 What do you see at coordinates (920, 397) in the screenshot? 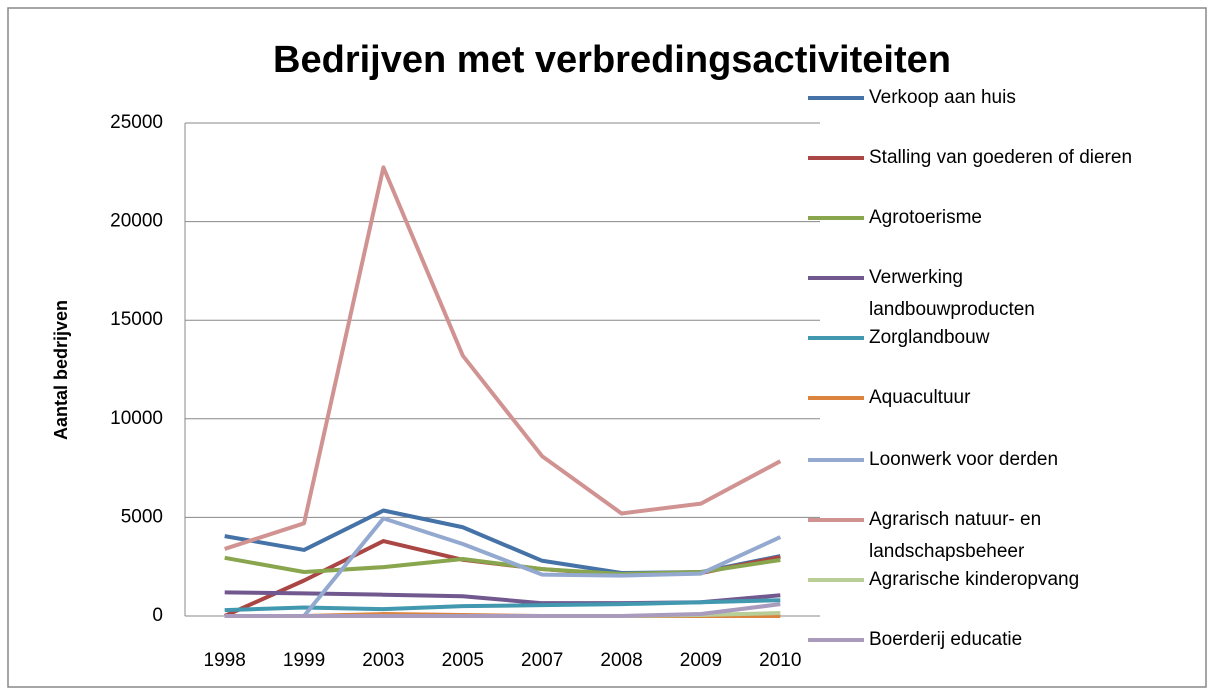
I see `legend-label: Aquacultuur` at bounding box center [920, 397].